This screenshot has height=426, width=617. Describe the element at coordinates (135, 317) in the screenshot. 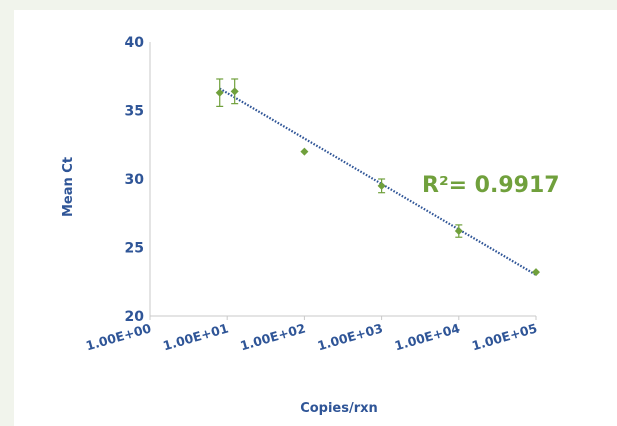

I see `y-tick-label: 20` at that location.